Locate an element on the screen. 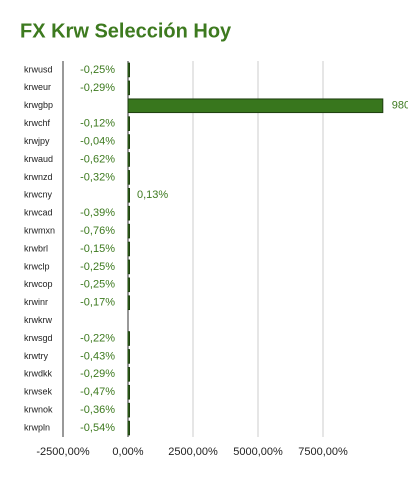  y-tick-label: krwpln is located at coordinates (37, 427).